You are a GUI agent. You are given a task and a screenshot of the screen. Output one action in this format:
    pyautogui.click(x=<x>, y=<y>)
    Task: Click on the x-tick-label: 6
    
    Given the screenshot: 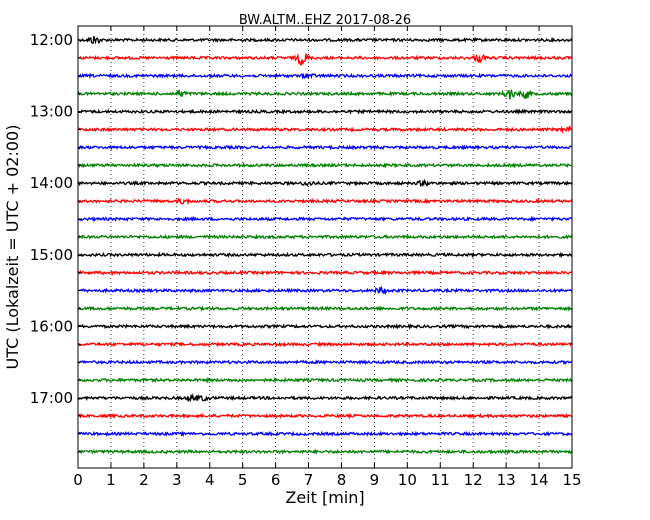 What is the action you would take?
    pyautogui.click(x=276, y=480)
    